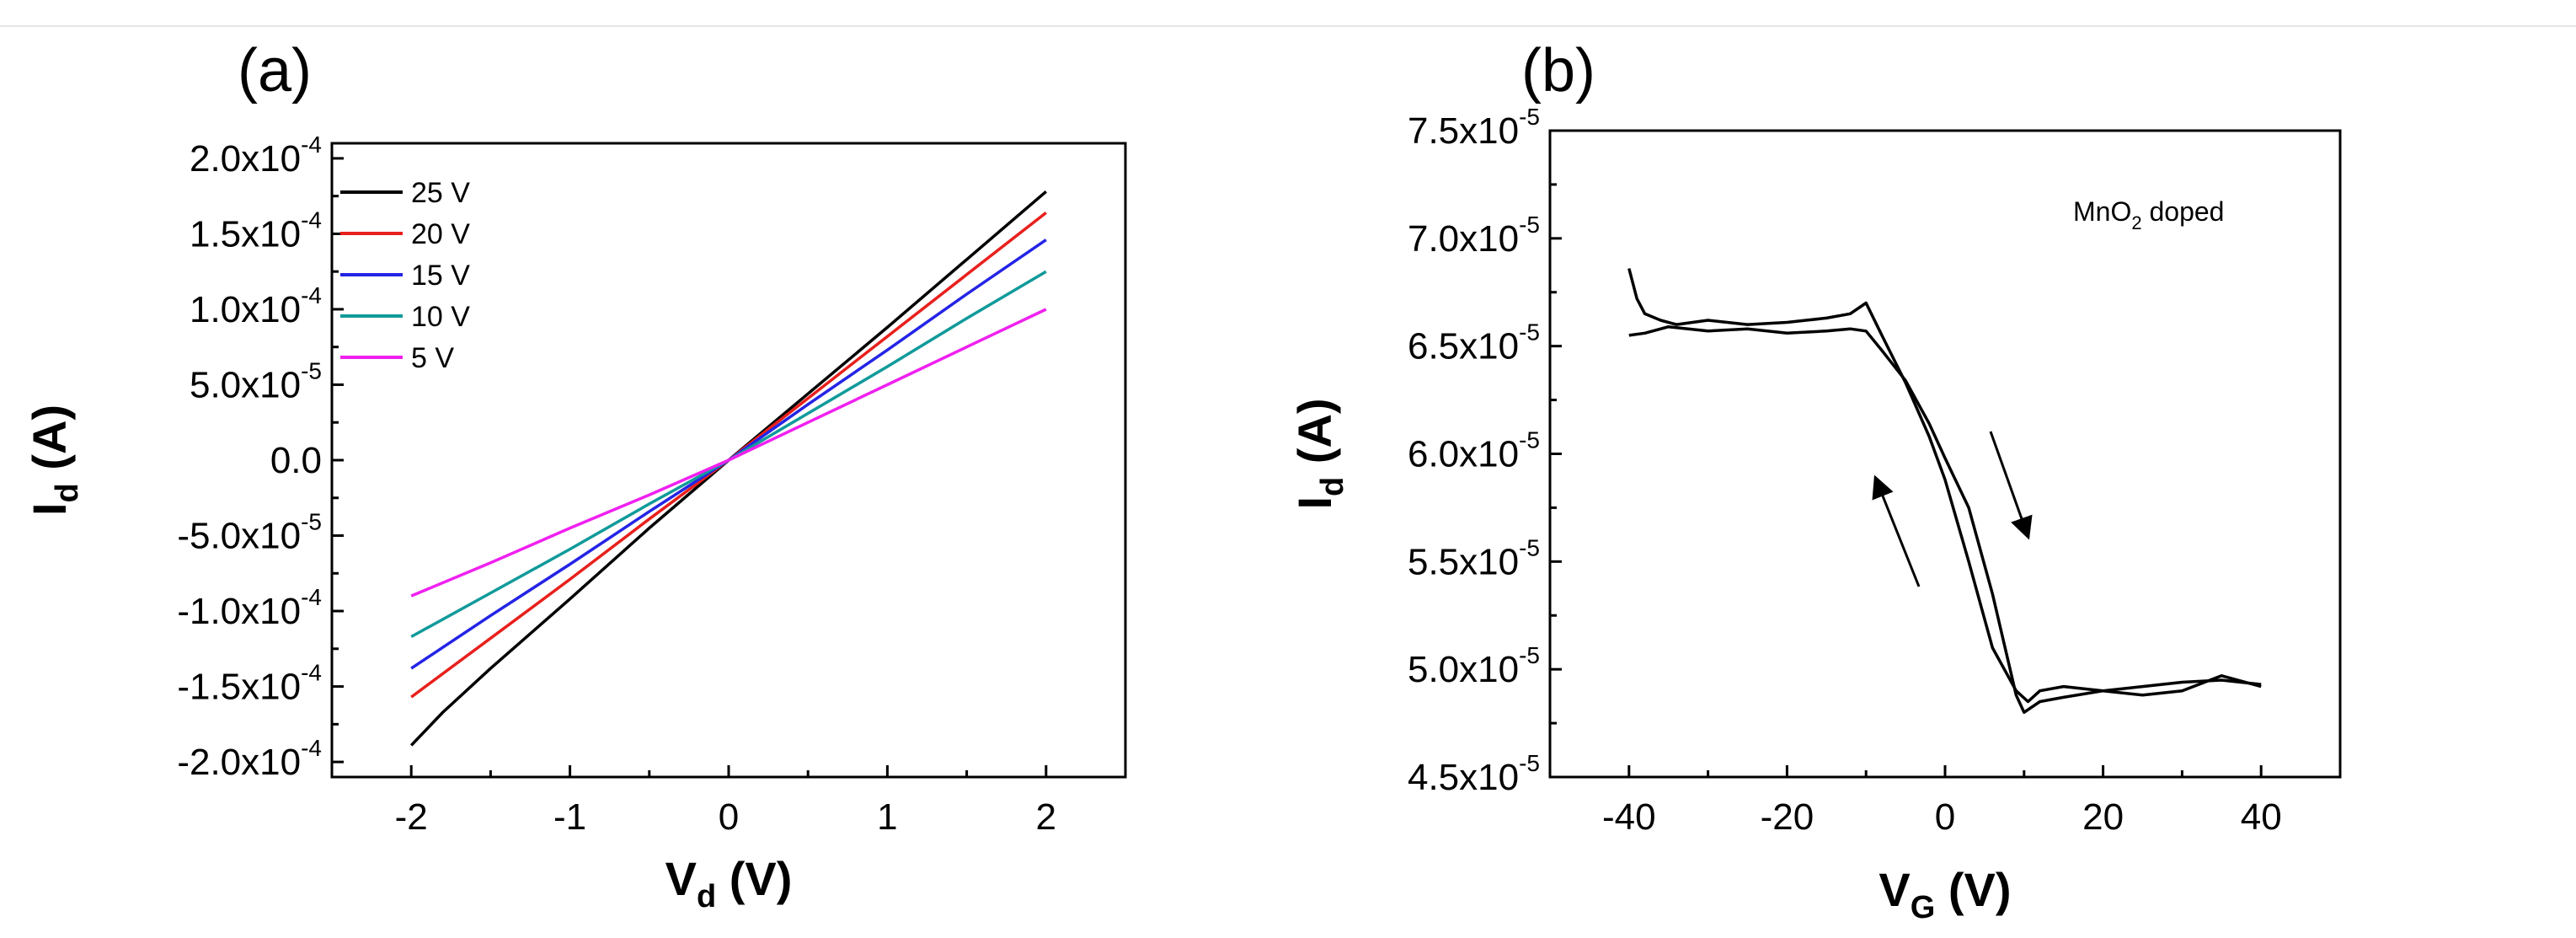 The height and width of the screenshot is (938, 2576). What do you see at coordinates (2103, 817) in the screenshot?
I see `x-tick-label: 20` at bounding box center [2103, 817].